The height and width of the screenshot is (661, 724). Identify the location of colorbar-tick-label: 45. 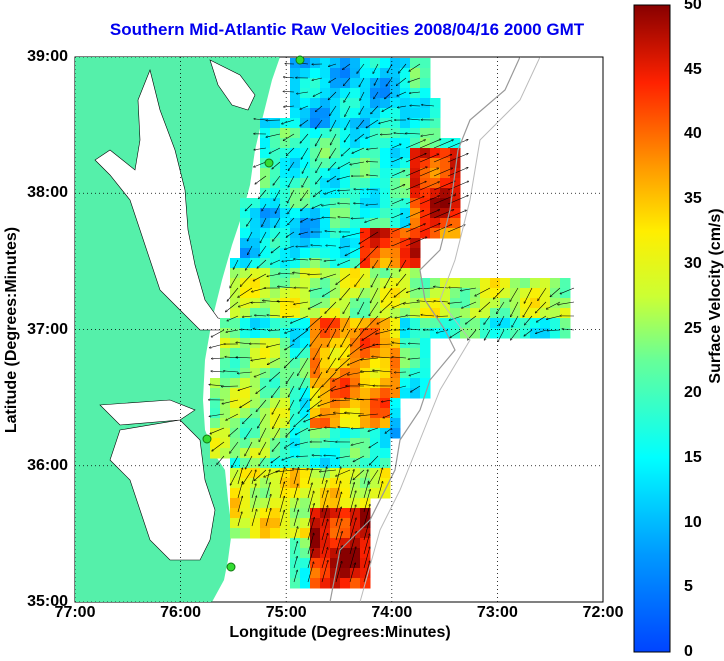
(693, 70).